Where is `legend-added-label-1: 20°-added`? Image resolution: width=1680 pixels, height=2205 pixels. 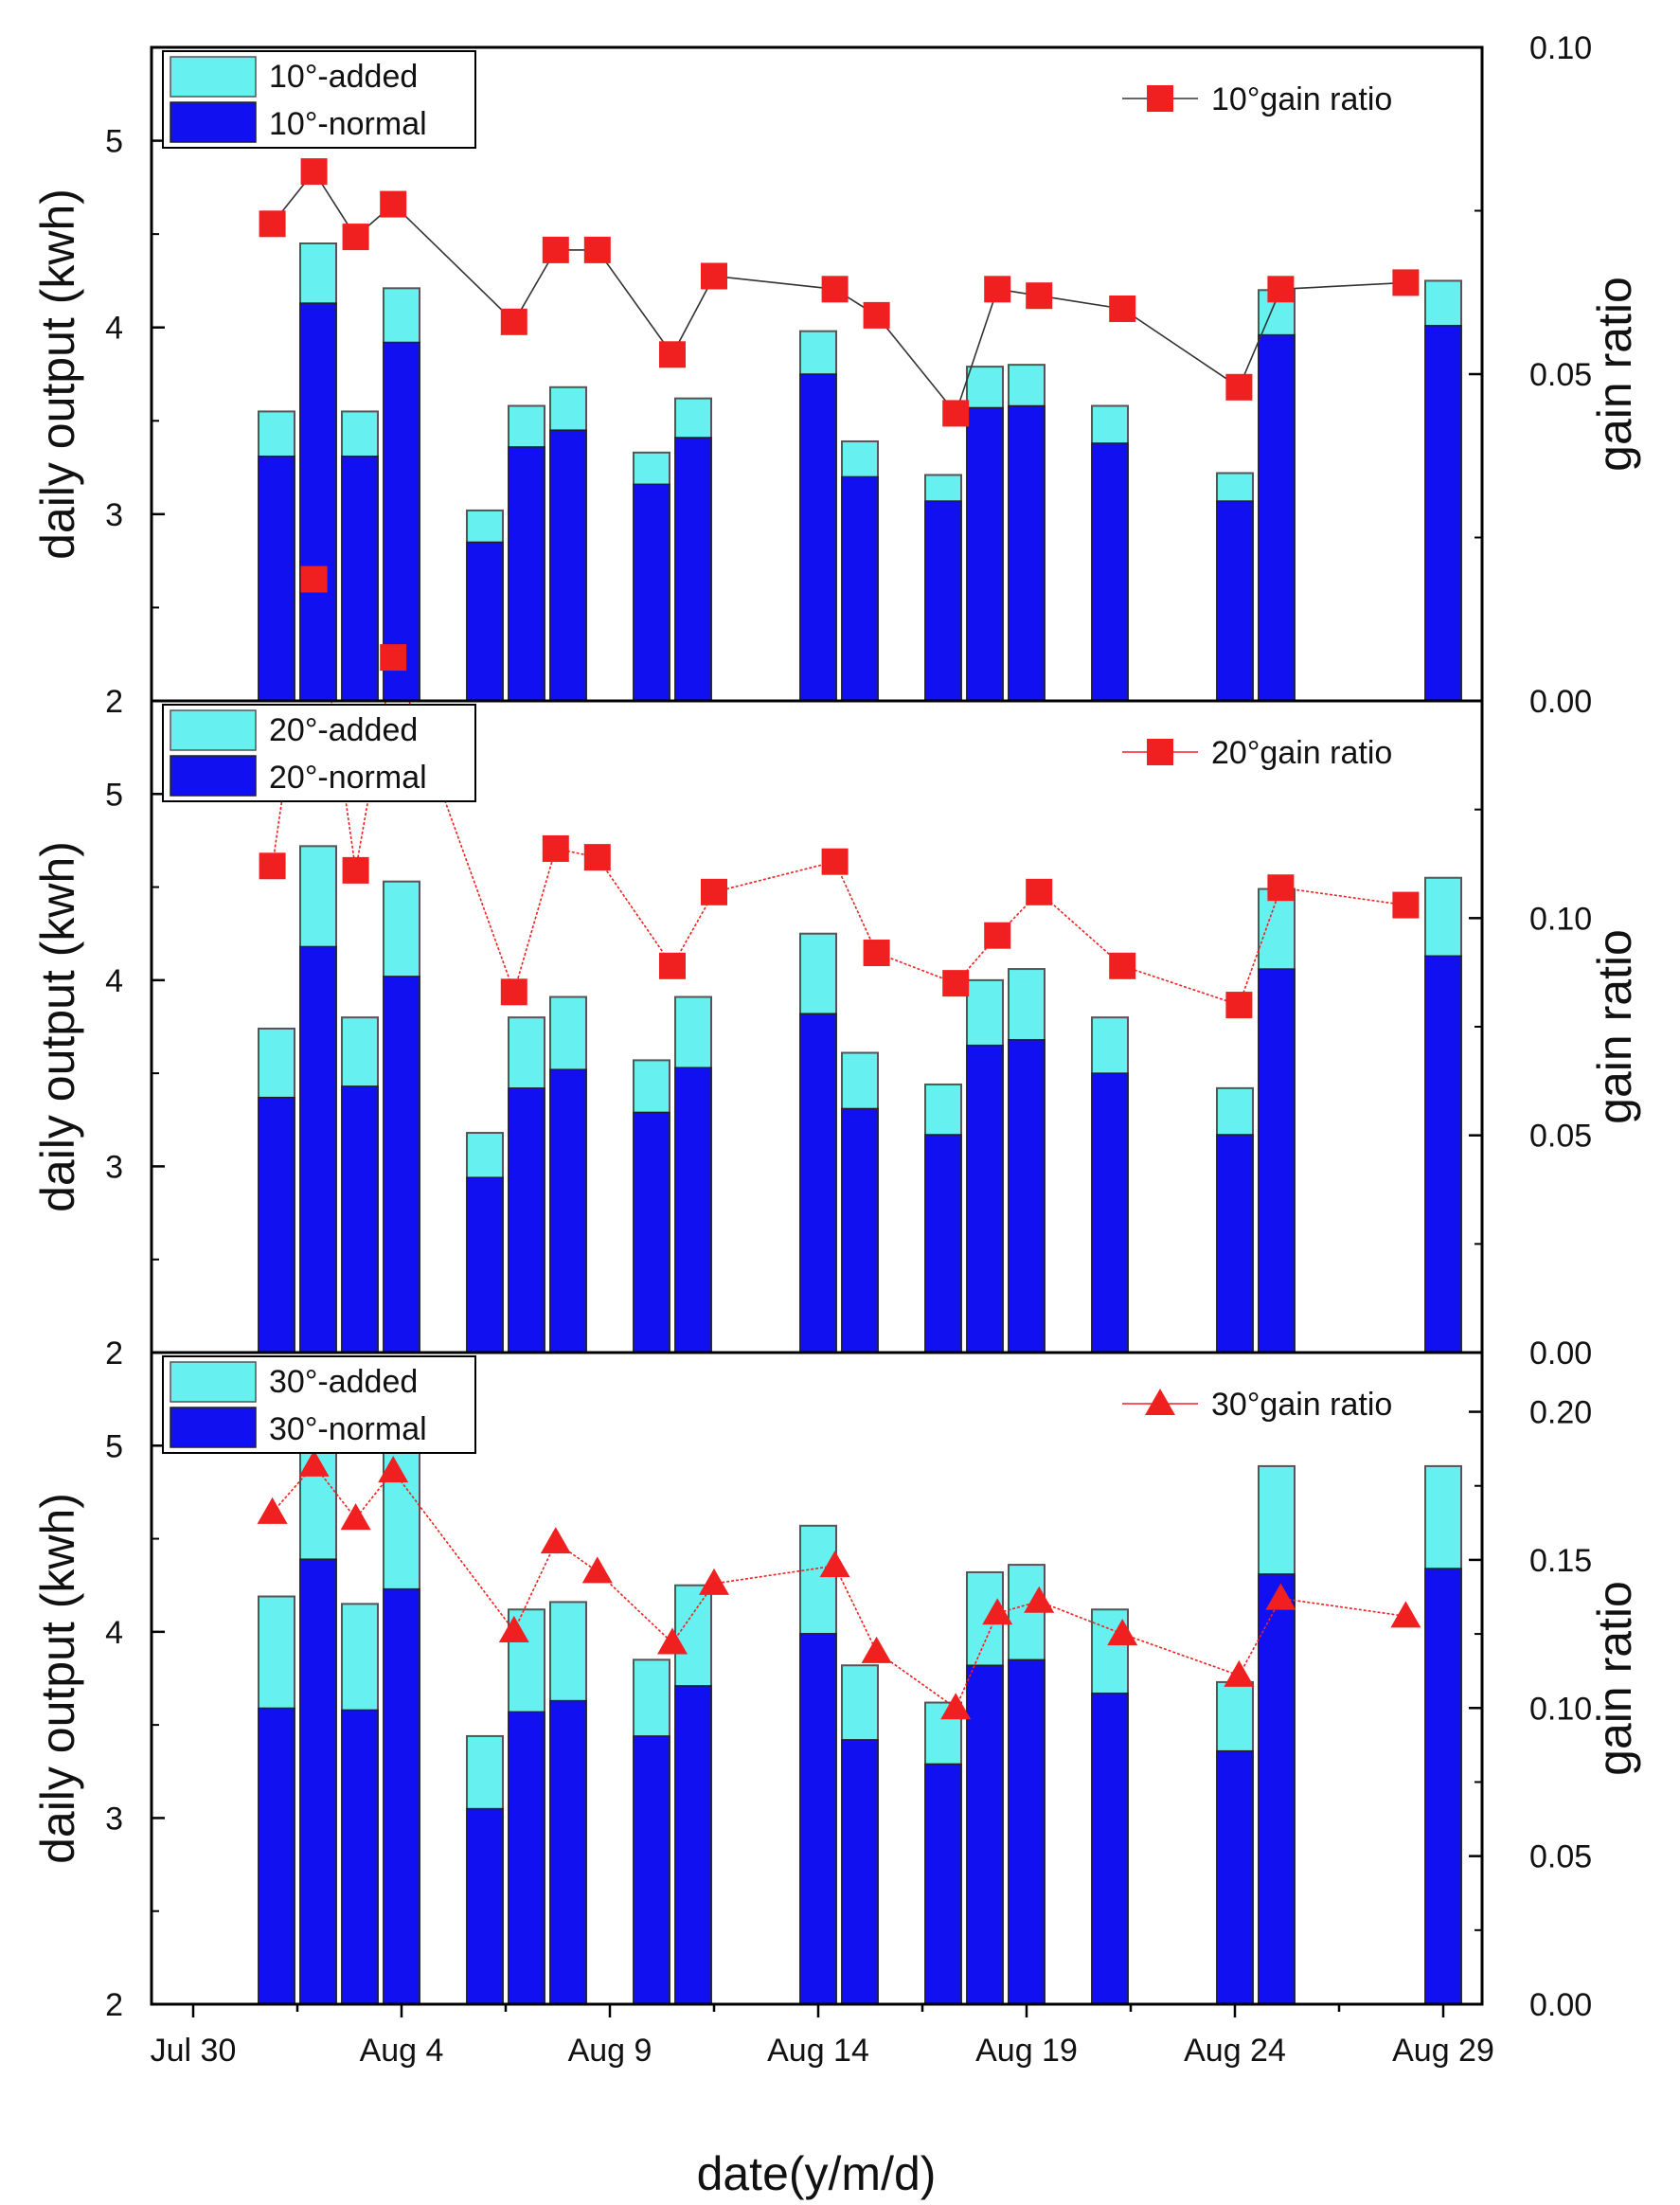 legend-added-label-1: 20°-added is located at coordinates (343, 730).